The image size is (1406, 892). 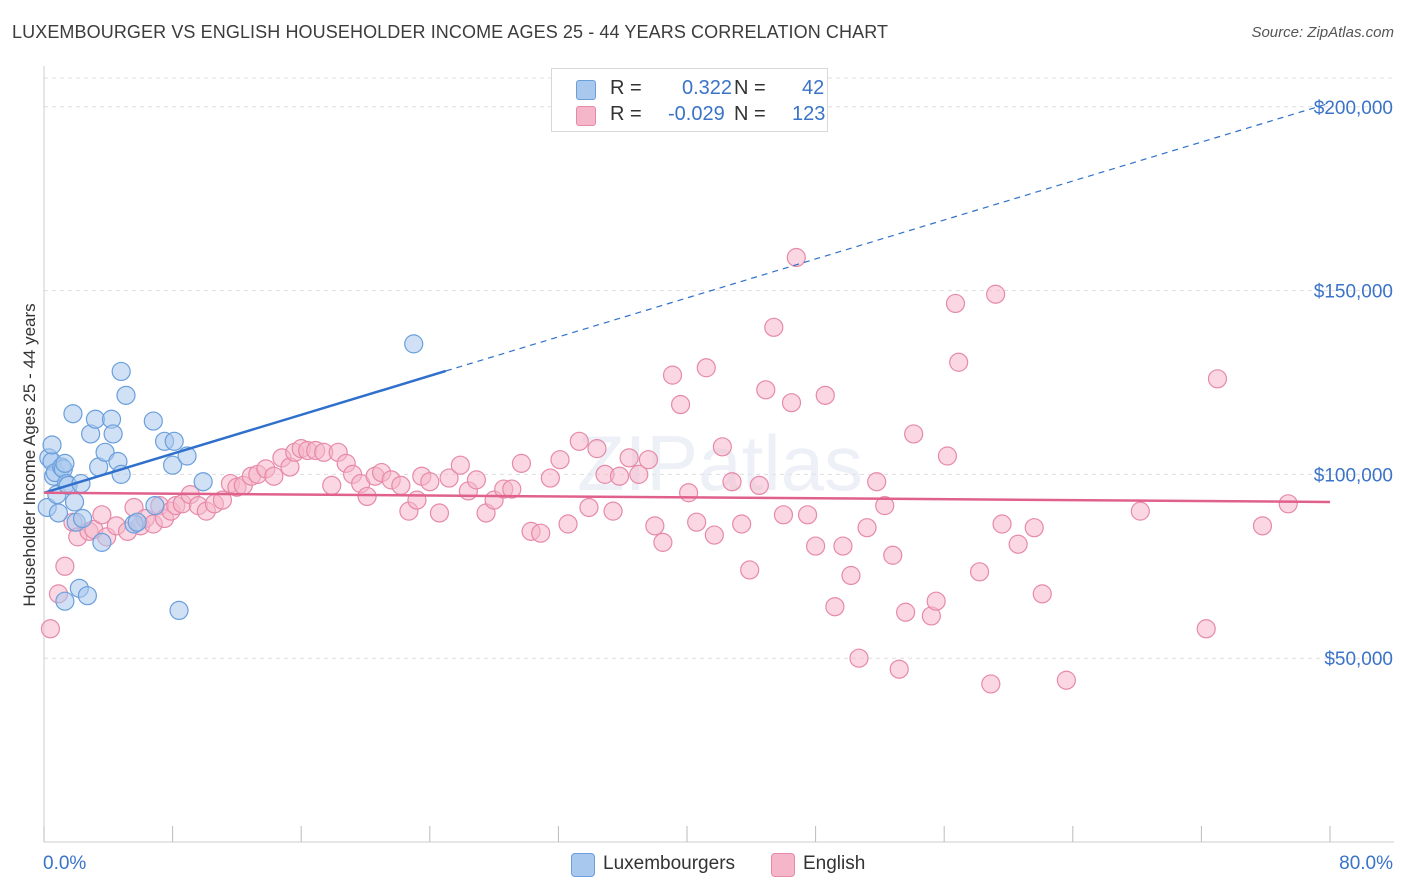 What do you see at coordinates (809, 114) in the screenshot?
I see `legend-n-value: 123` at bounding box center [809, 114].